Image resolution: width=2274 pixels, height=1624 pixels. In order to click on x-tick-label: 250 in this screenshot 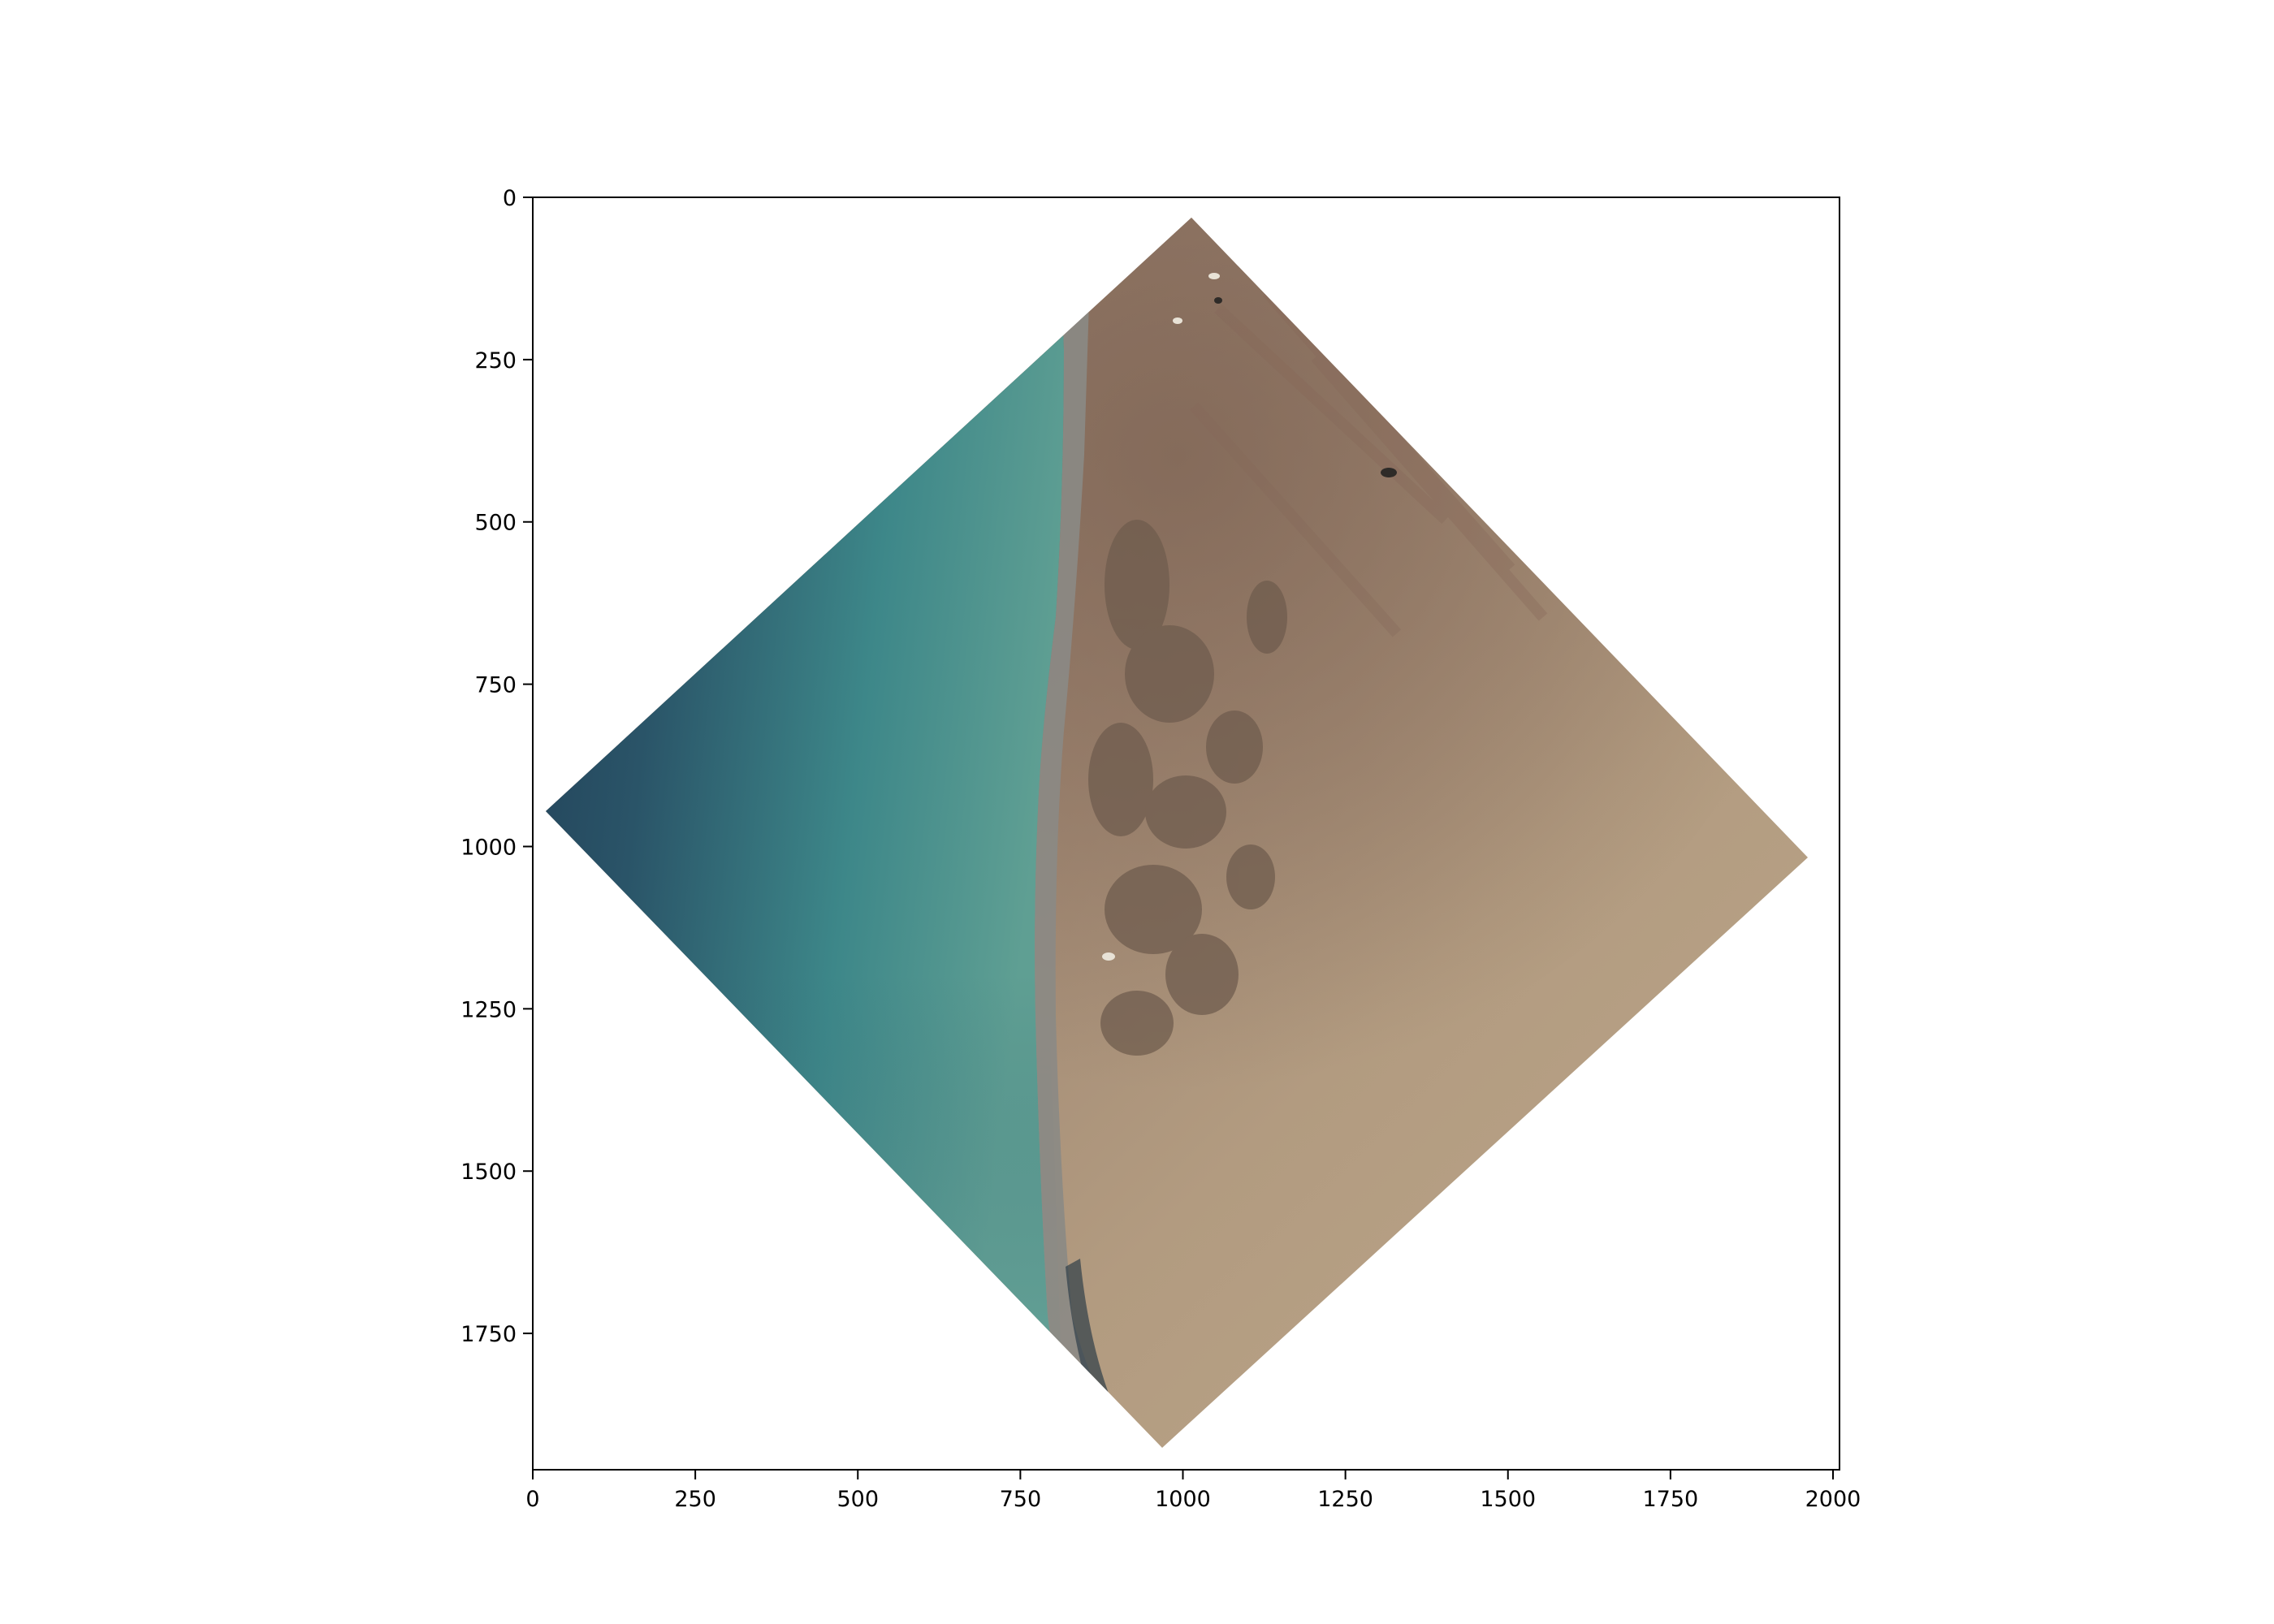, I will do `click(695, 1500)`.